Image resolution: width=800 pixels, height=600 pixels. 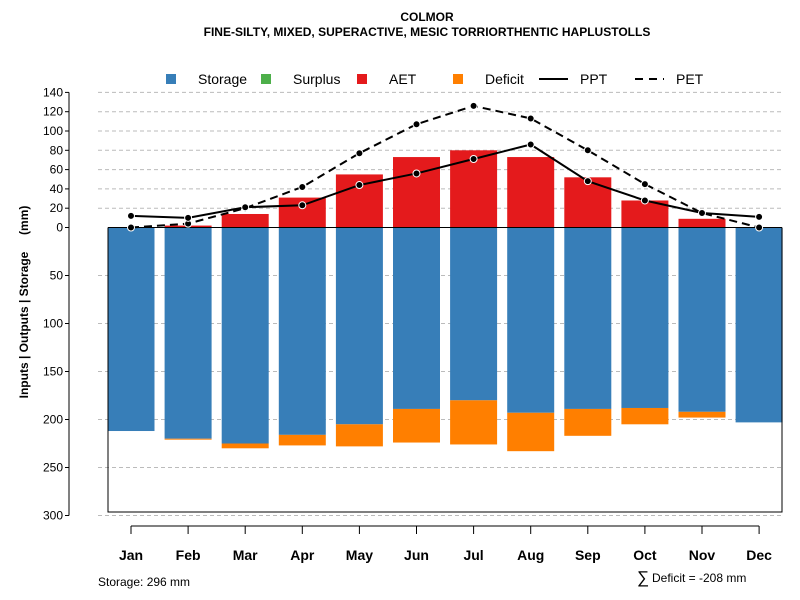 I want to click on y-tick-label: 140, so click(x=53, y=92).